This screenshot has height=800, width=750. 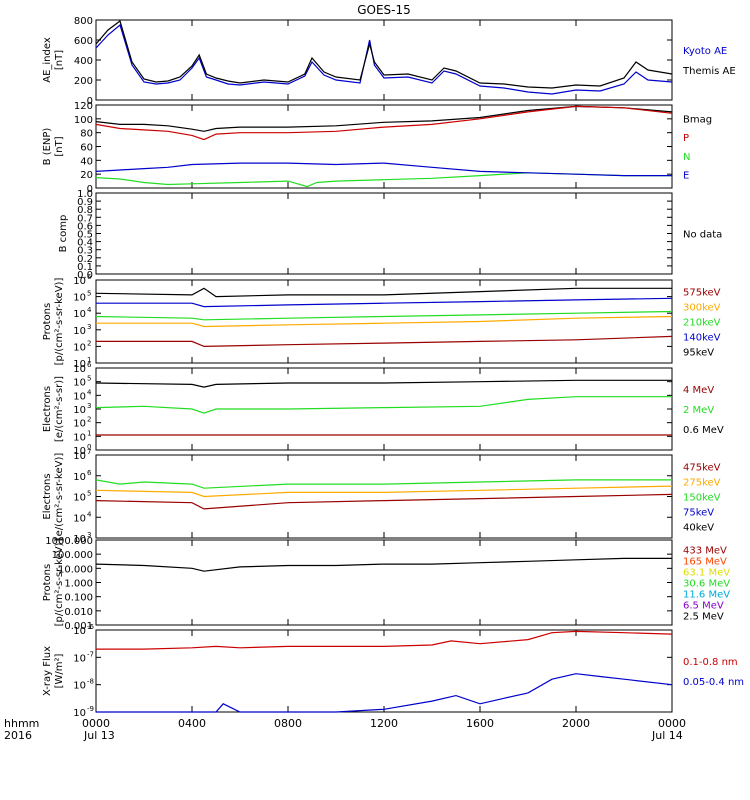 What do you see at coordinates (697, 119) in the screenshot?
I see `legend-entry: Bmag` at bounding box center [697, 119].